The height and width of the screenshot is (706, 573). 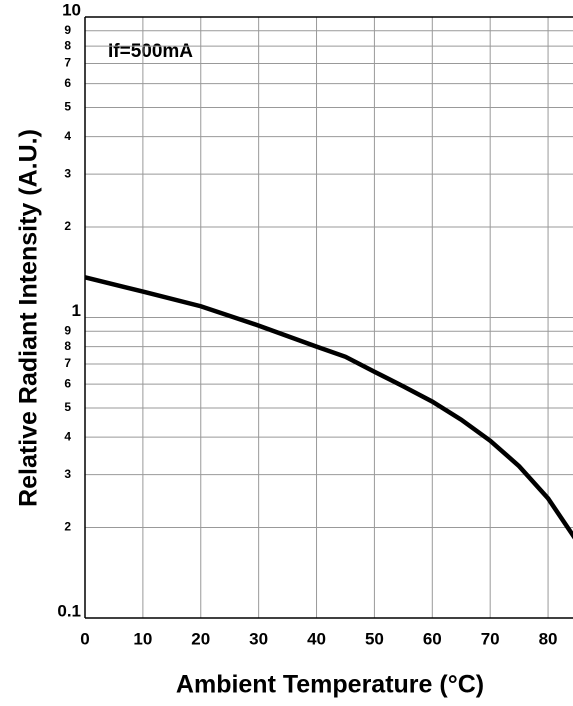 I want to click on y-tick-label: 0.1, so click(x=69, y=610).